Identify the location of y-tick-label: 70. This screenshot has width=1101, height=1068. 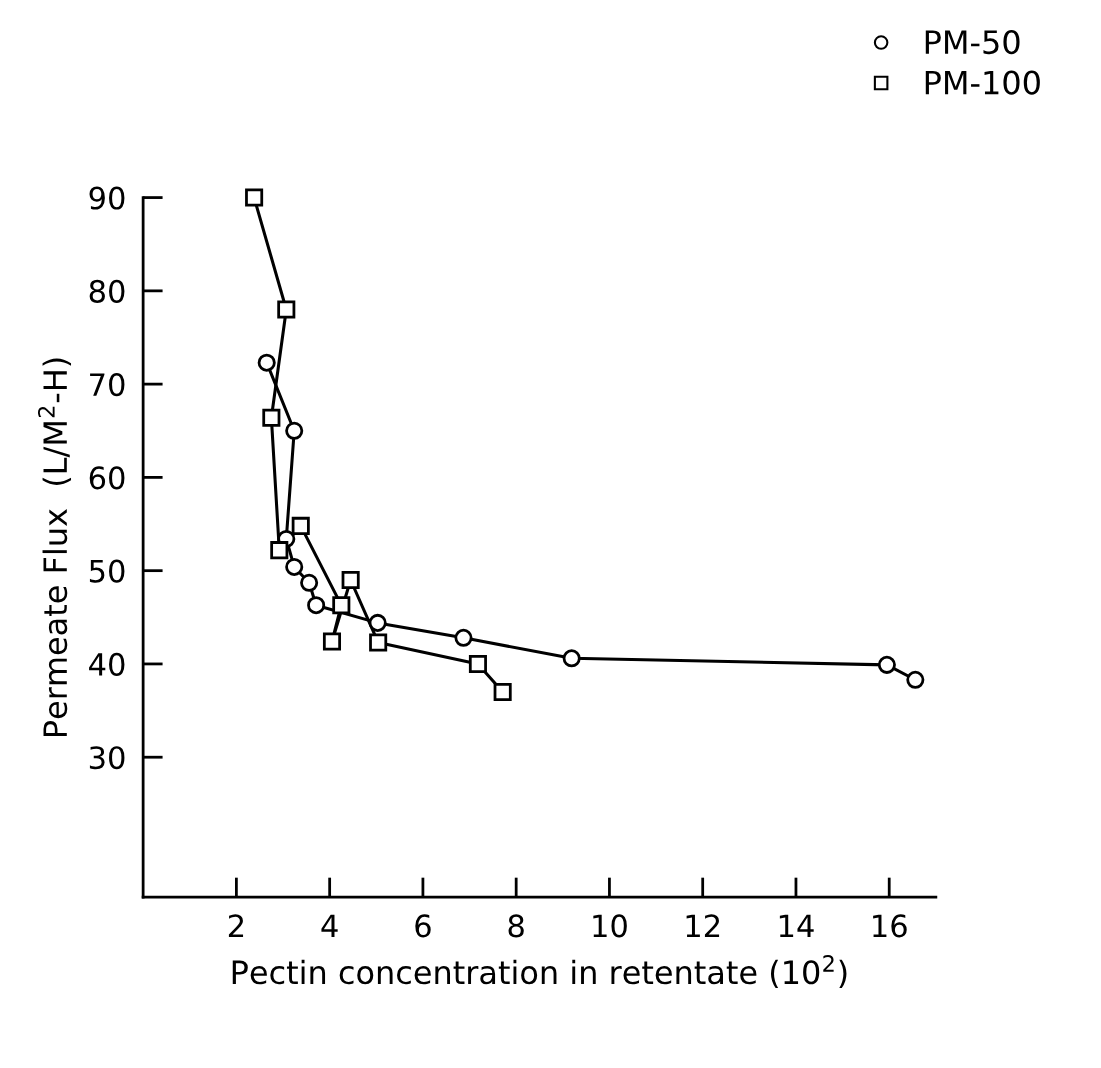
(107, 385).